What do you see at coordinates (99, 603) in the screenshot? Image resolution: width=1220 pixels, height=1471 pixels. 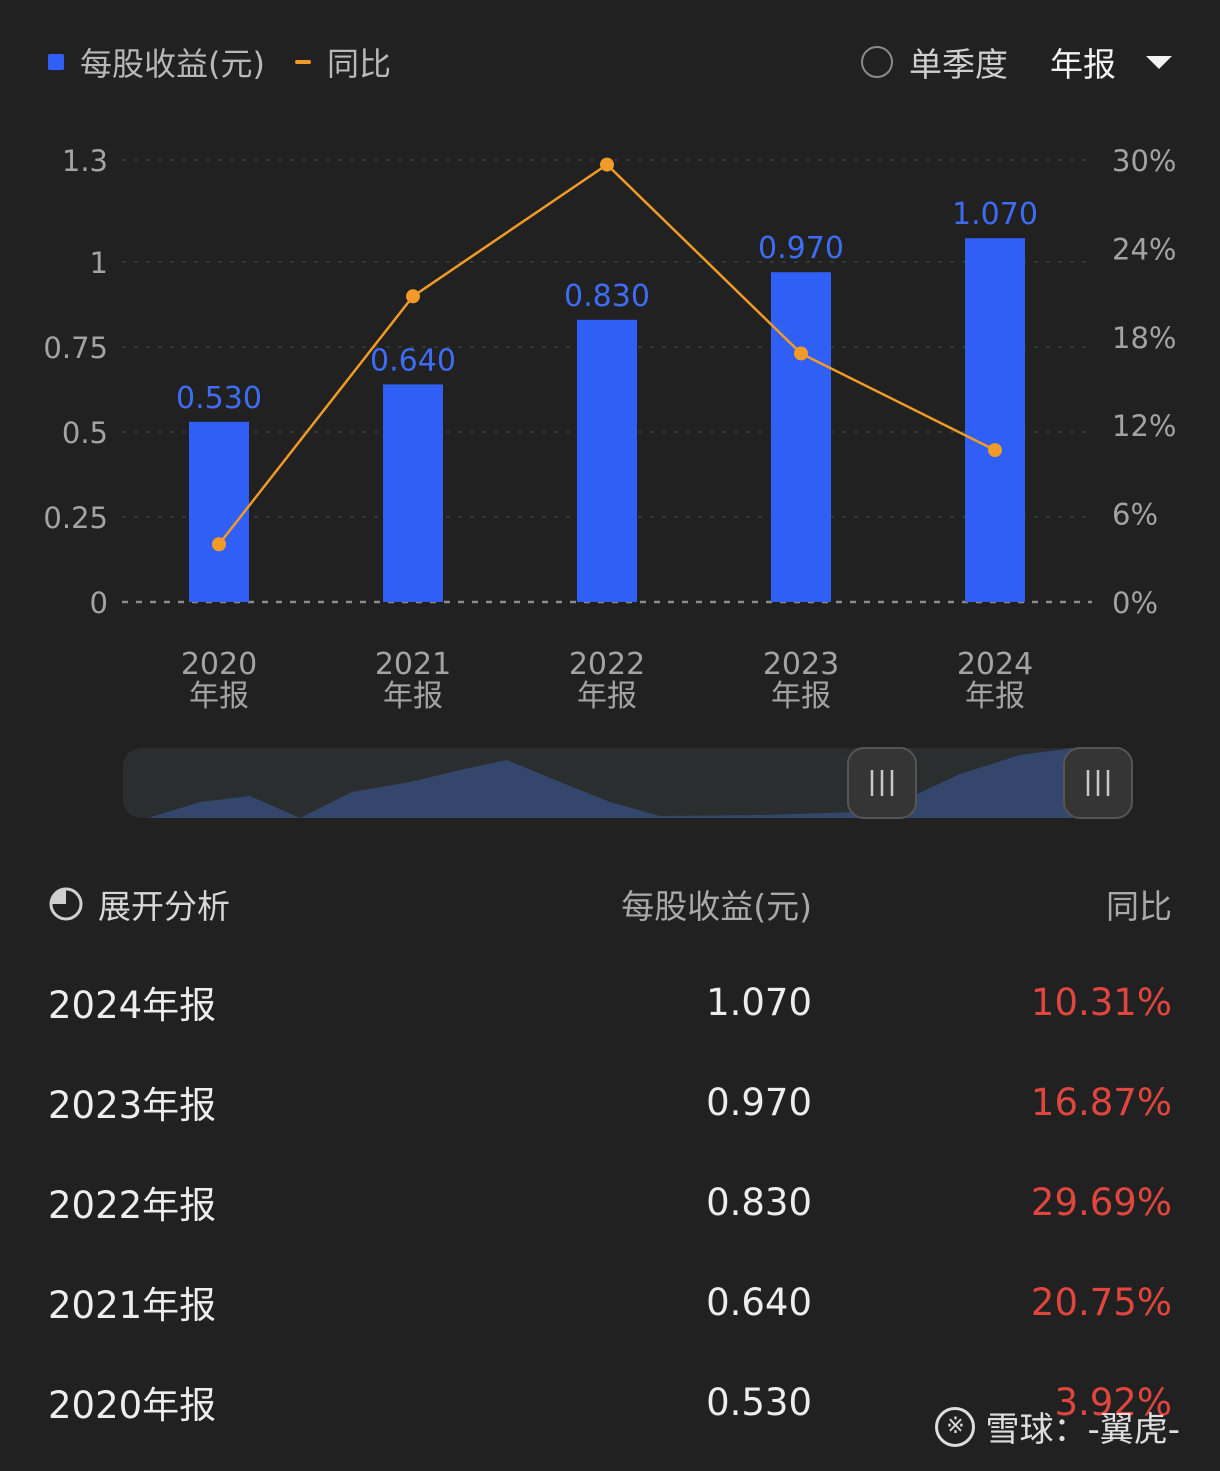 I see `y-left-tick-label: 0` at bounding box center [99, 603].